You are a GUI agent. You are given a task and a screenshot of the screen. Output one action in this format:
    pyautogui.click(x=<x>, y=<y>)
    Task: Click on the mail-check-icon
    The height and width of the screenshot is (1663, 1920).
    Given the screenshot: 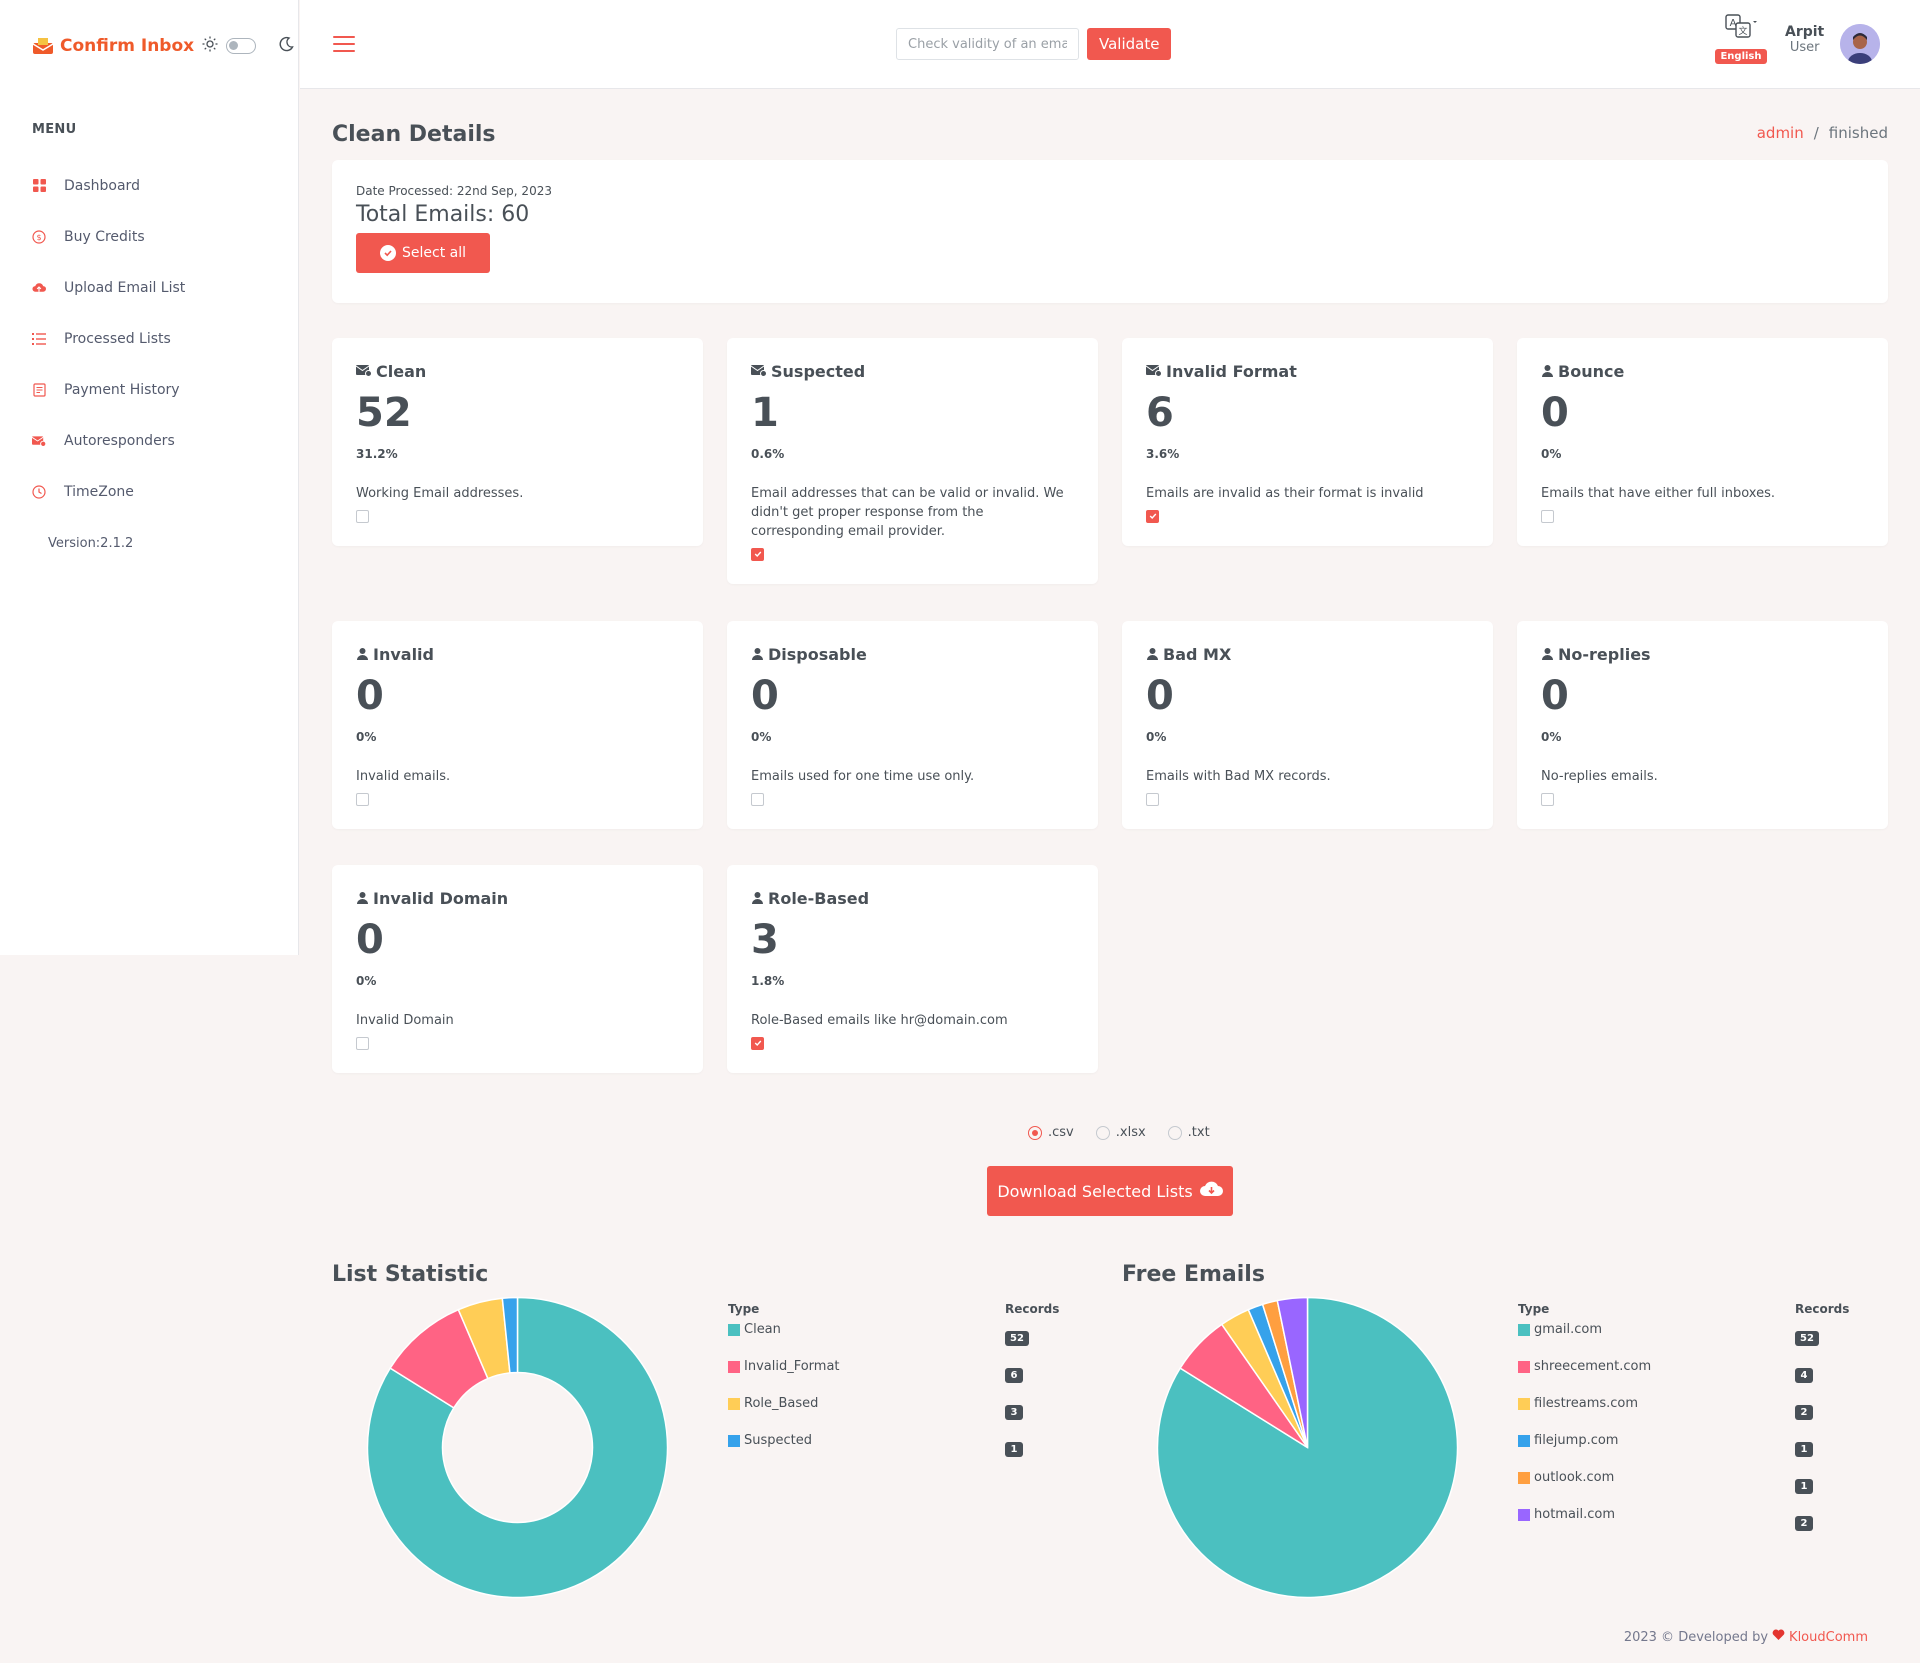 What is the action you would take?
    pyautogui.click(x=758, y=371)
    